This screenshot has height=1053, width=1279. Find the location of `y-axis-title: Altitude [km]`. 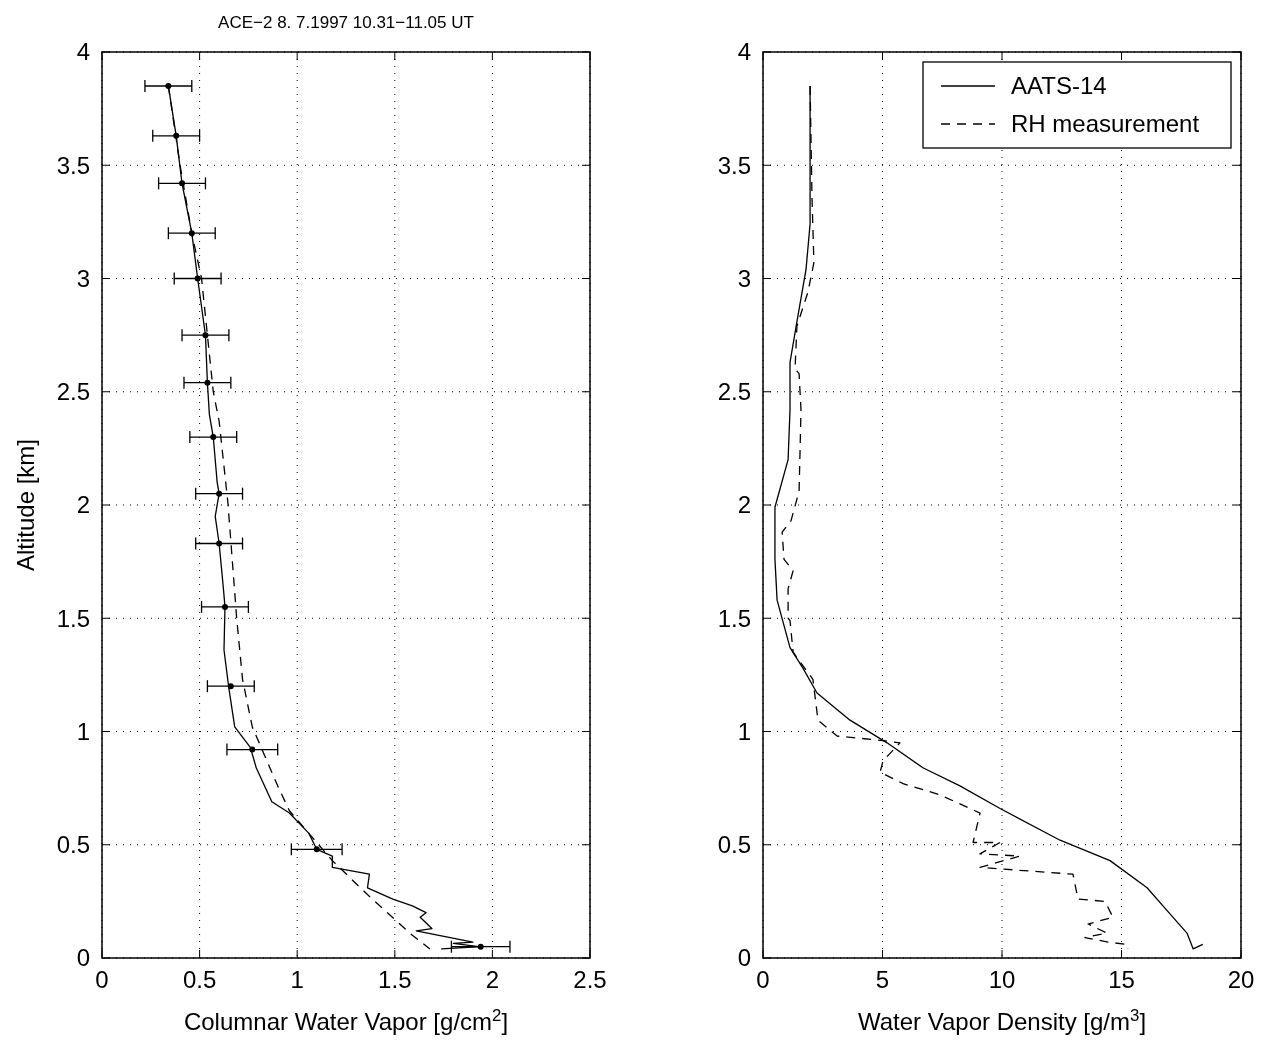

y-axis-title: Altitude [km] is located at coordinates (25, 505).